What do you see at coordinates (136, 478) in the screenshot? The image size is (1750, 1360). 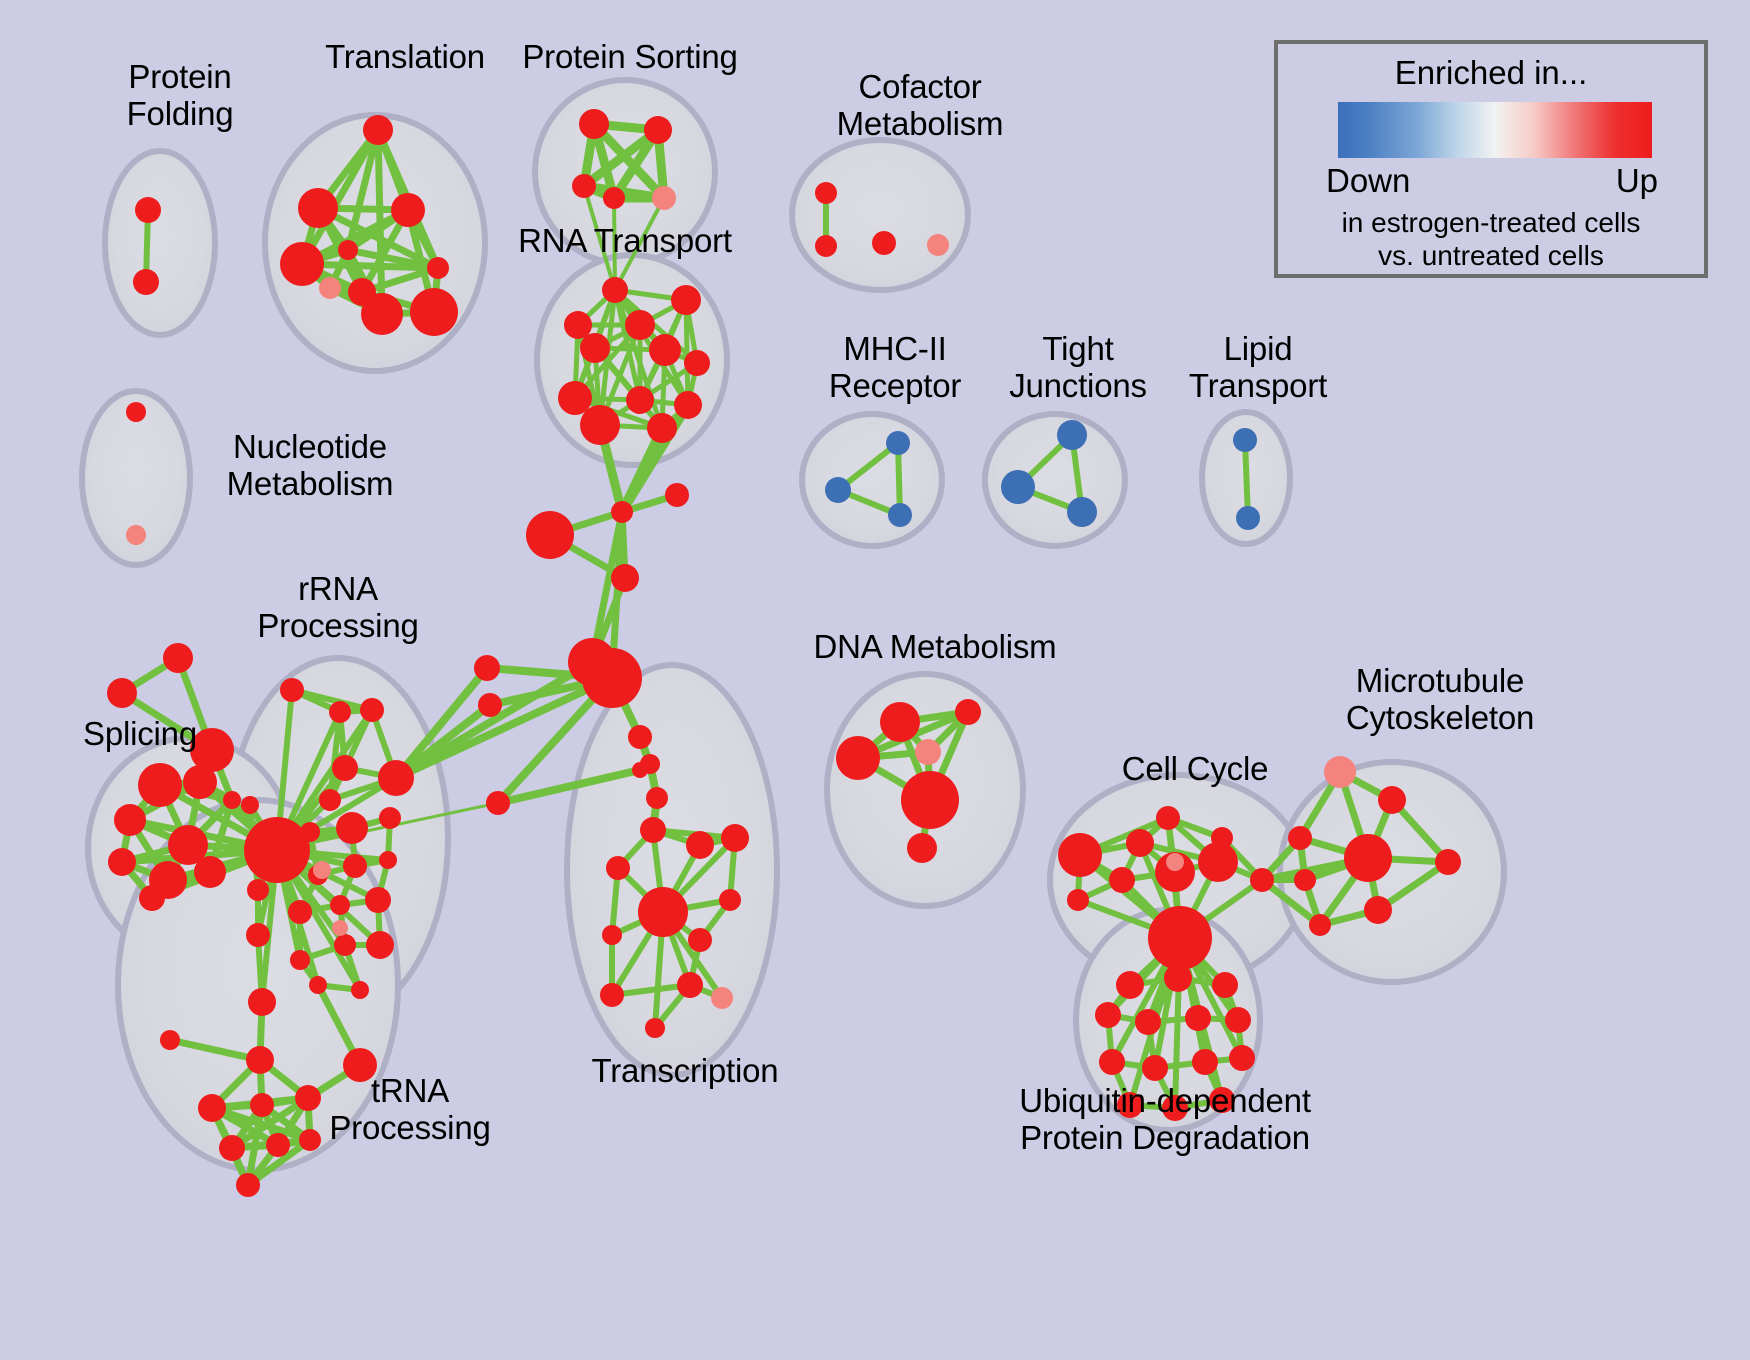 I see `hull-nucleotide` at bounding box center [136, 478].